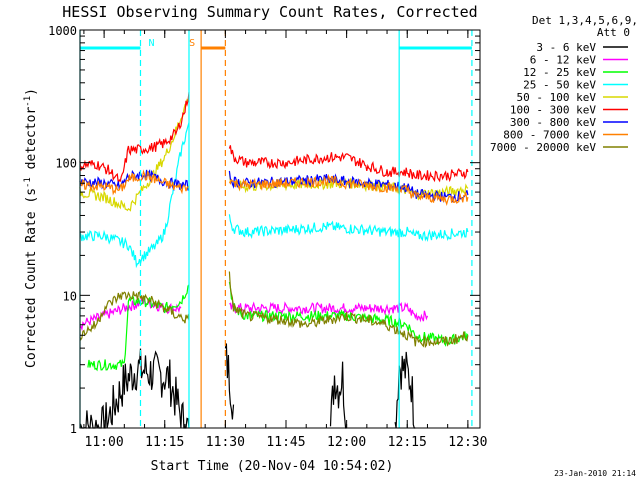 Image resolution: width=640 pixels, height=480 pixels. Describe the element at coordinates (563, 60) in the screenshot. I see `legend-label: 6 - 12 keV` at that location.